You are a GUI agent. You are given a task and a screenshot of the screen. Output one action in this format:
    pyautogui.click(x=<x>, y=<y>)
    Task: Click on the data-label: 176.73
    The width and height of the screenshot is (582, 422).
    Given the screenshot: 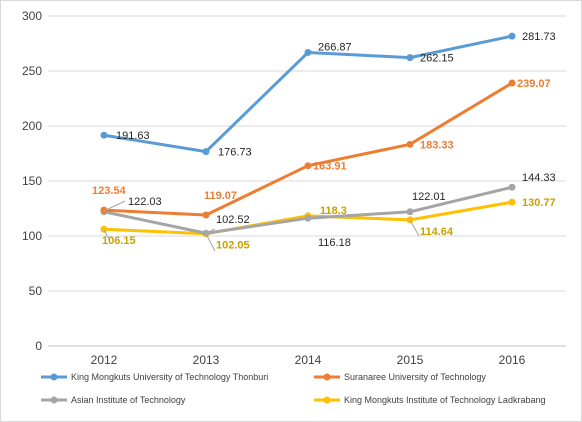 What is the action you would take?
    pyautogui.click(x=235, y=153)
    